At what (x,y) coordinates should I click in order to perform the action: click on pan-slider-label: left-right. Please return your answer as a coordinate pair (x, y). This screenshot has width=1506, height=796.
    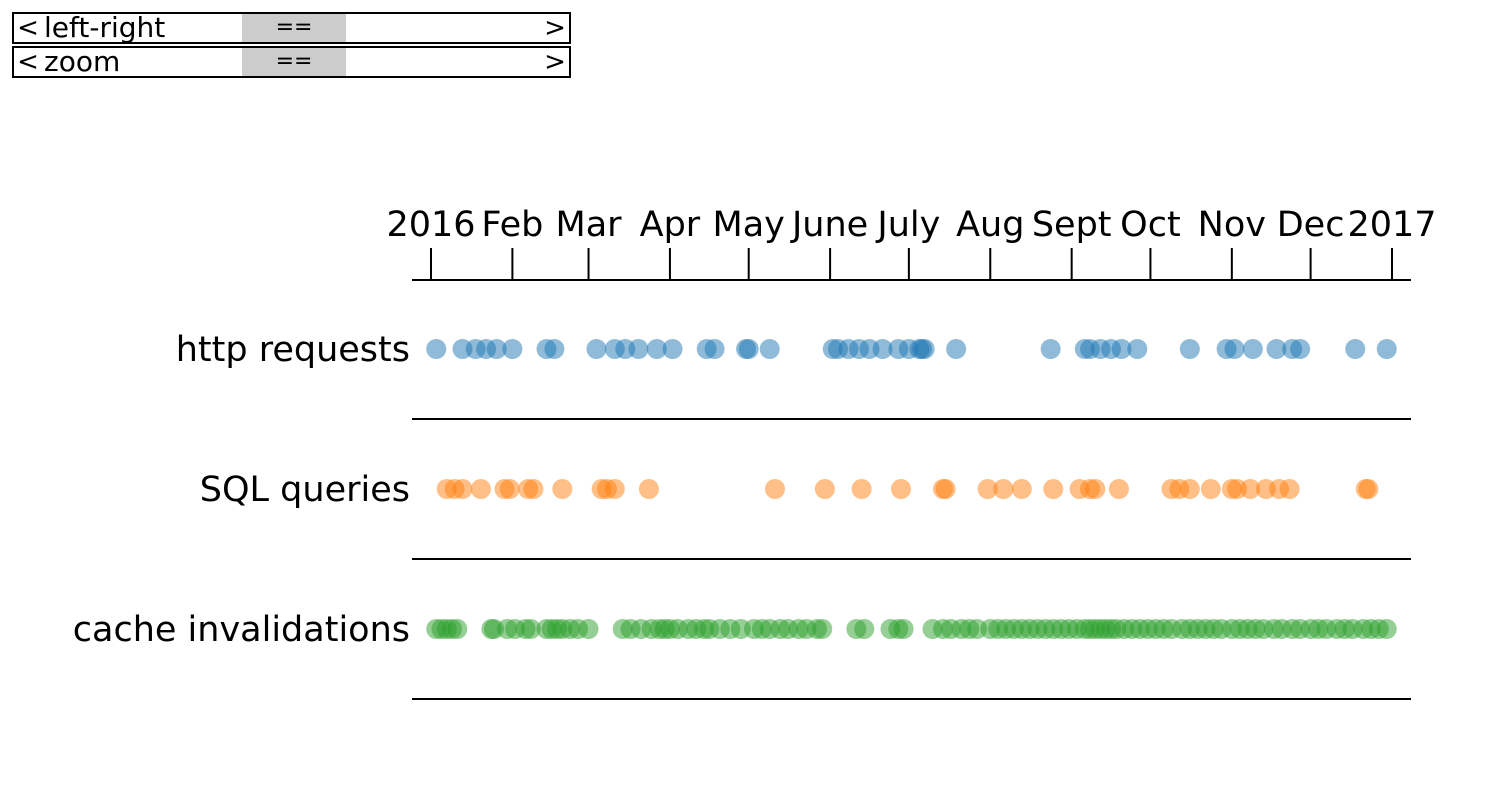
    Looking at the image, I should click on (105, 27).